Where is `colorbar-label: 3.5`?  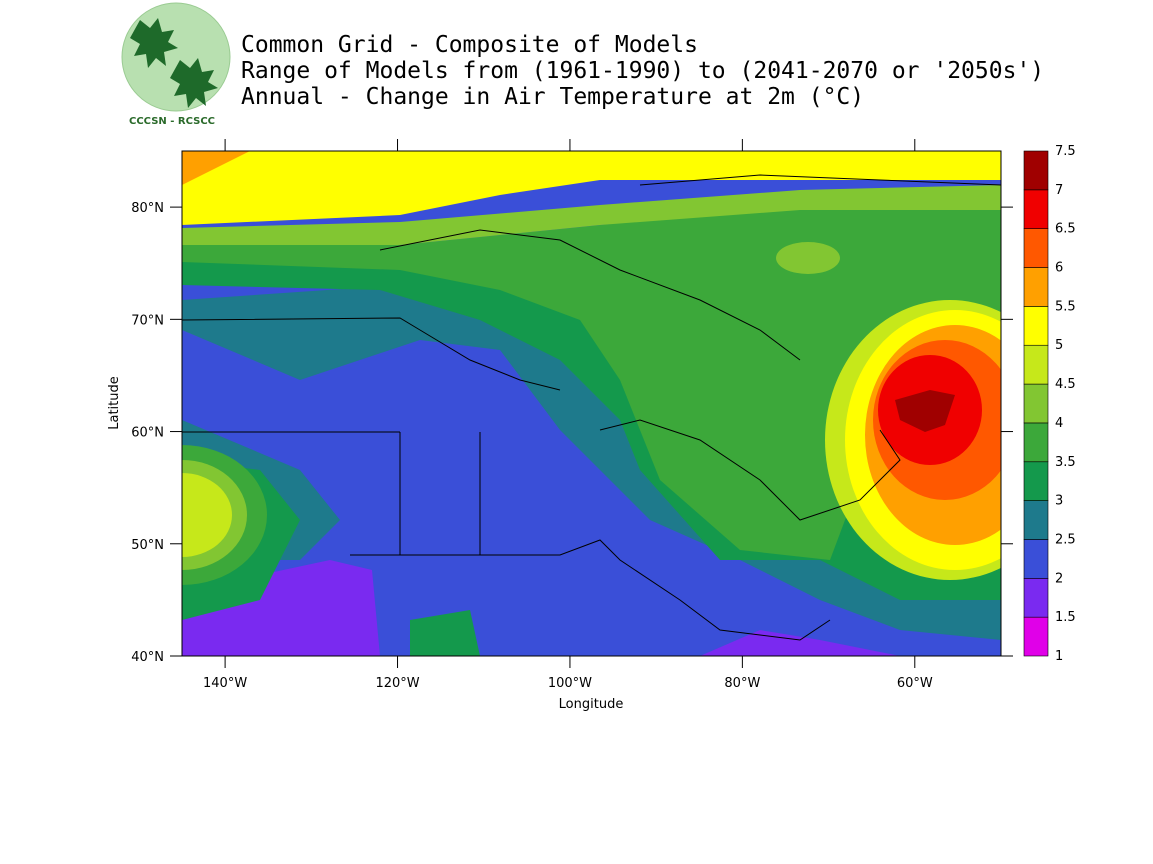 colorbar-label: 3.5 is located at coordinates (1065, 462).